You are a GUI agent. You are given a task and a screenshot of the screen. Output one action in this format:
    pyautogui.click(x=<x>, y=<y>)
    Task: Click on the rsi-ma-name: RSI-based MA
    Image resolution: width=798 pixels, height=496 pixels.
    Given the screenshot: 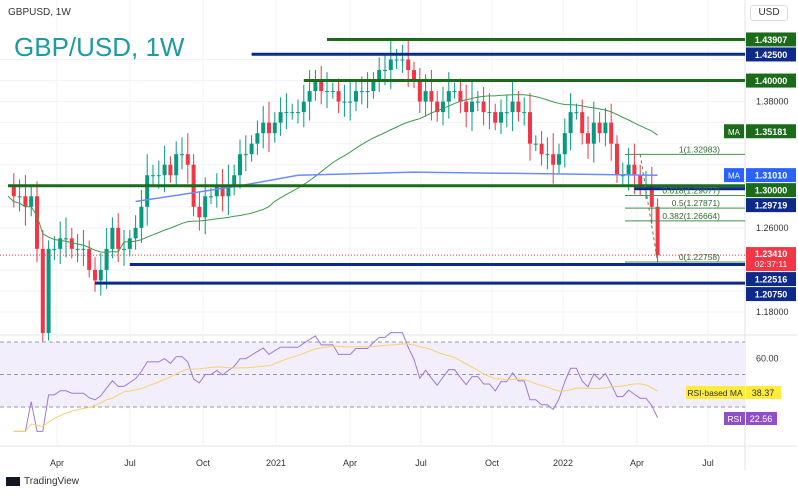 What is the action you would take?
    pyautogui.click(x=715, y=393)
    